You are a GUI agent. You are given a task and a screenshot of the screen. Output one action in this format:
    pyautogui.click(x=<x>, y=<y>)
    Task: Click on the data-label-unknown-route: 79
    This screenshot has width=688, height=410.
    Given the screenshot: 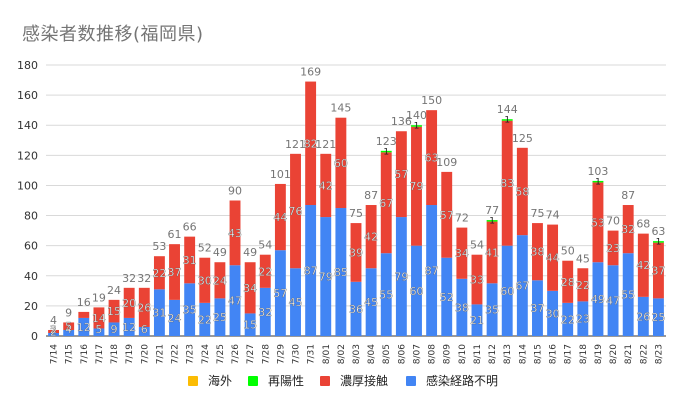 What is the action you would take?
    pyautogui.click(x=326, y=277)
    